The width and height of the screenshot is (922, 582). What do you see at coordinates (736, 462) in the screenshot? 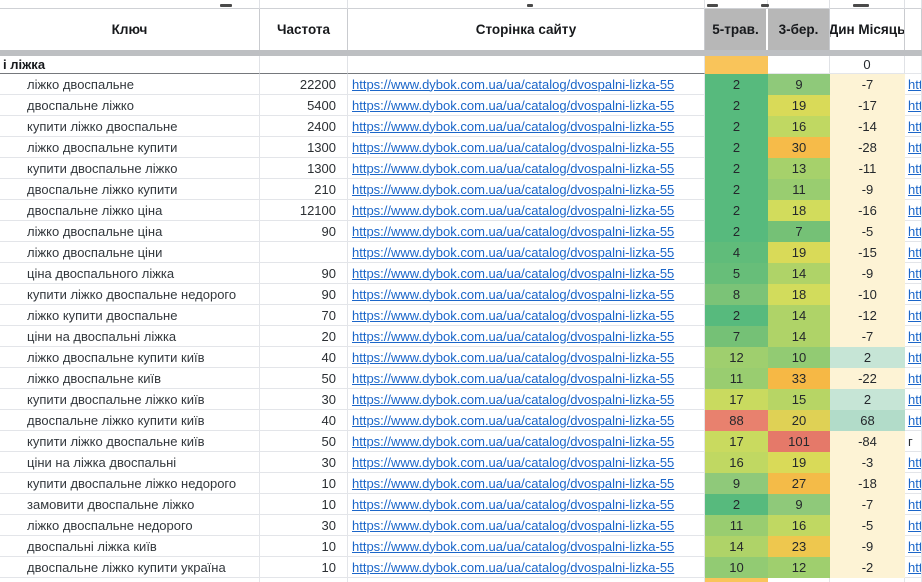
I see `cell-may5: 16` at bounding box center [736, 462].